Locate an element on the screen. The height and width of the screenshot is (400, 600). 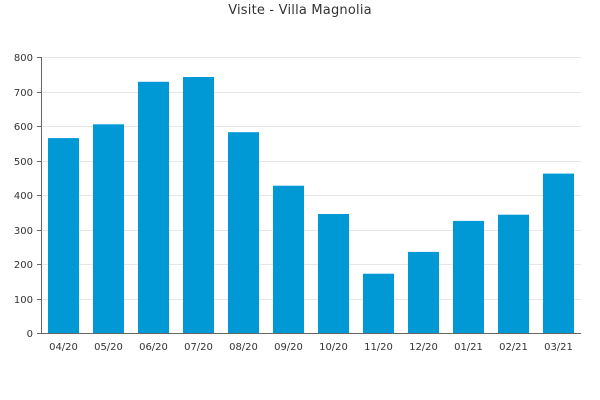
y-tick-label: 400 is located at coordinates (23, 196).